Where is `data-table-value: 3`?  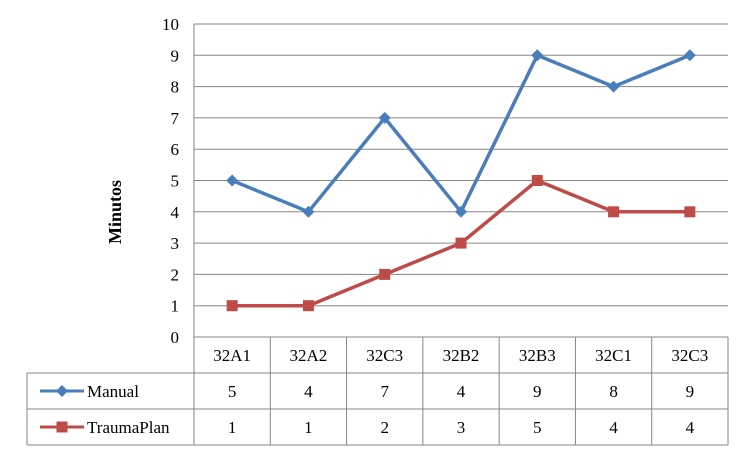 data-table-value: 3 is located at coordinates (461, 427).